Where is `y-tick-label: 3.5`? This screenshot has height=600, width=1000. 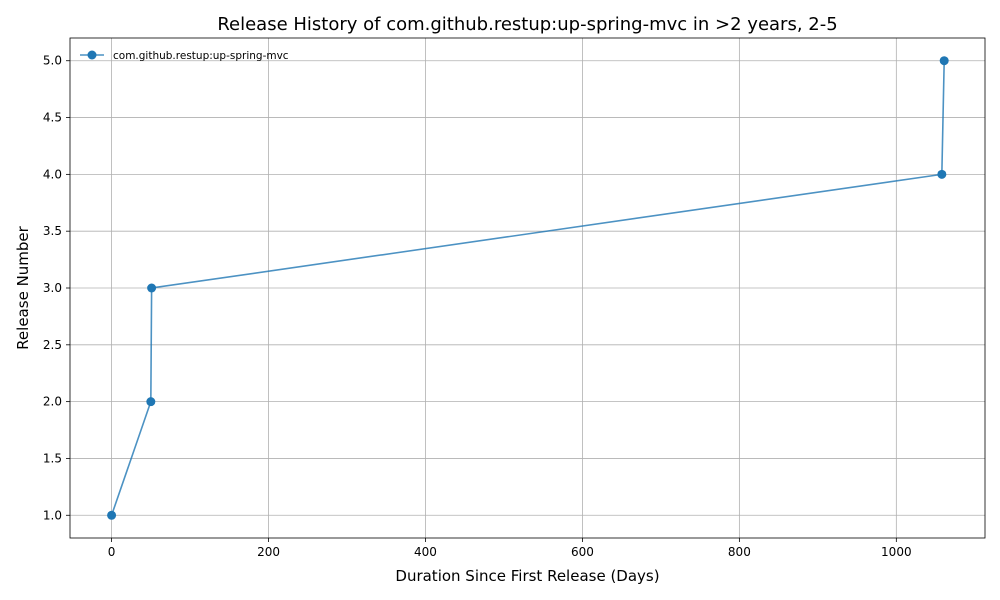 y-tick-label: 3.5 is located at coordinates (52, 231).